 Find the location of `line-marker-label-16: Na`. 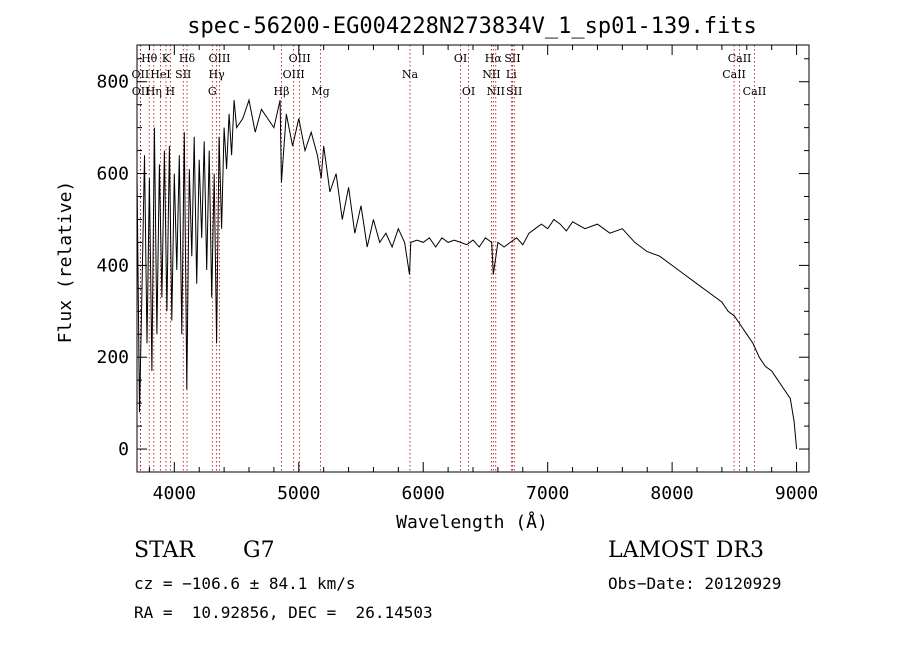

line-marker-label-16: Na is located at coordinates (410, 74).